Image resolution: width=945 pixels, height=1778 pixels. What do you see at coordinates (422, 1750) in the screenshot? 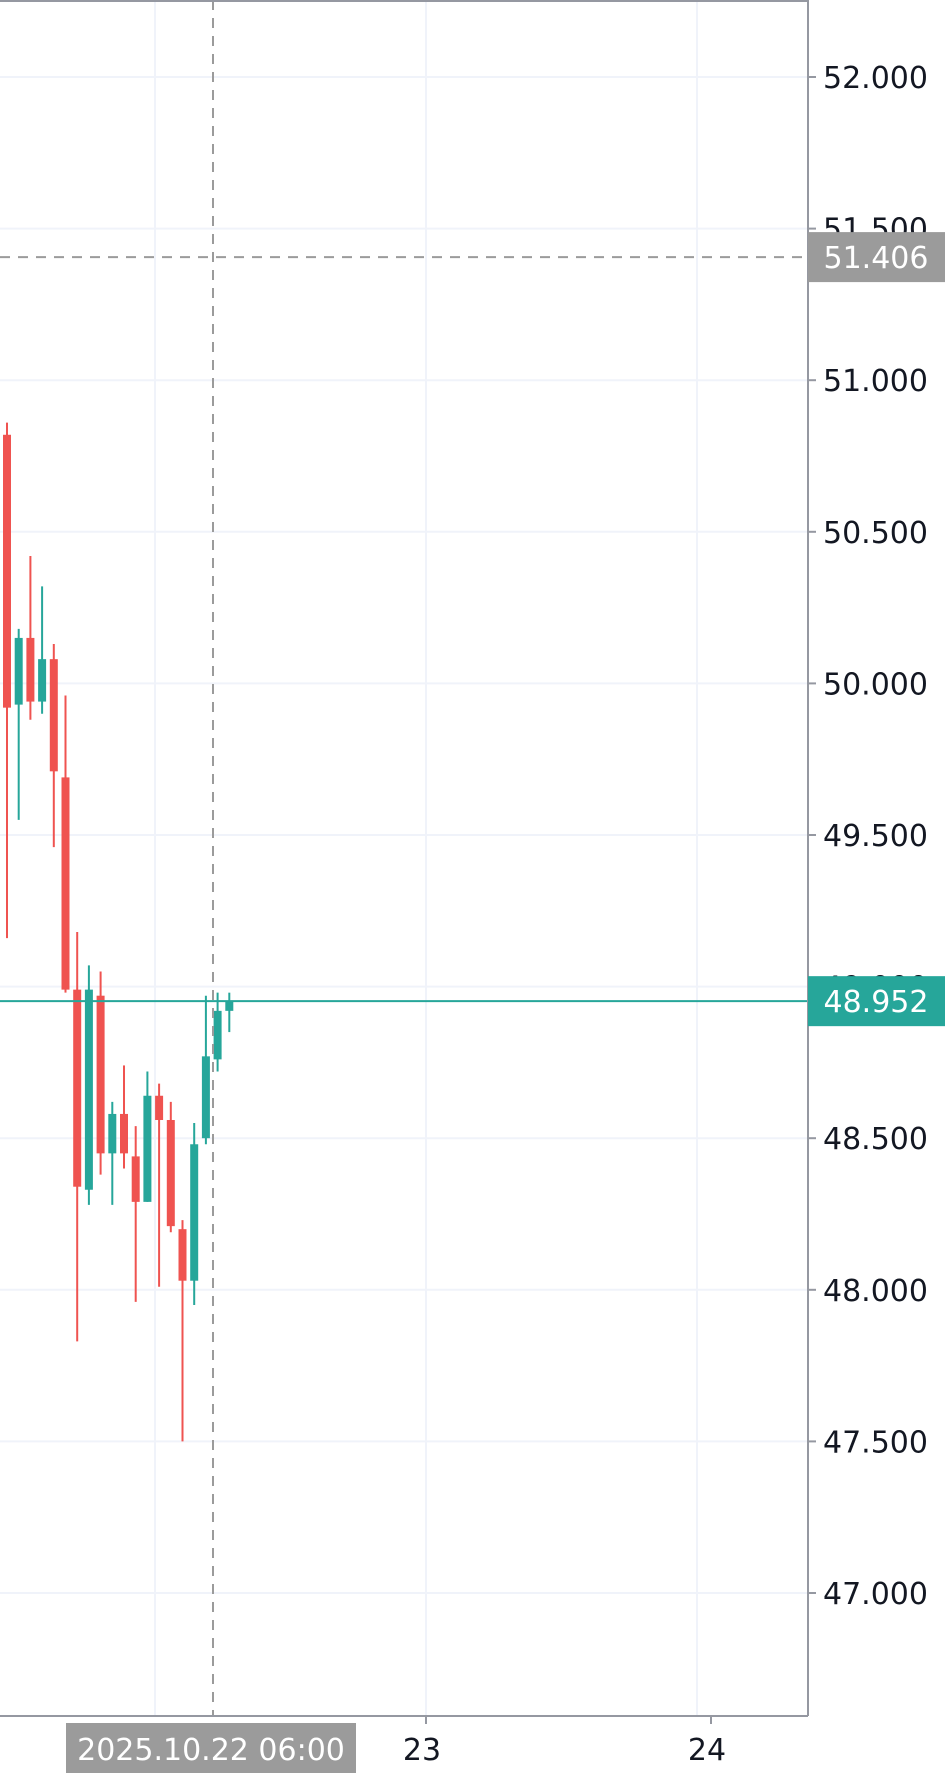
I see `time-tick-label: 23` at bounding box center [422, 1750].